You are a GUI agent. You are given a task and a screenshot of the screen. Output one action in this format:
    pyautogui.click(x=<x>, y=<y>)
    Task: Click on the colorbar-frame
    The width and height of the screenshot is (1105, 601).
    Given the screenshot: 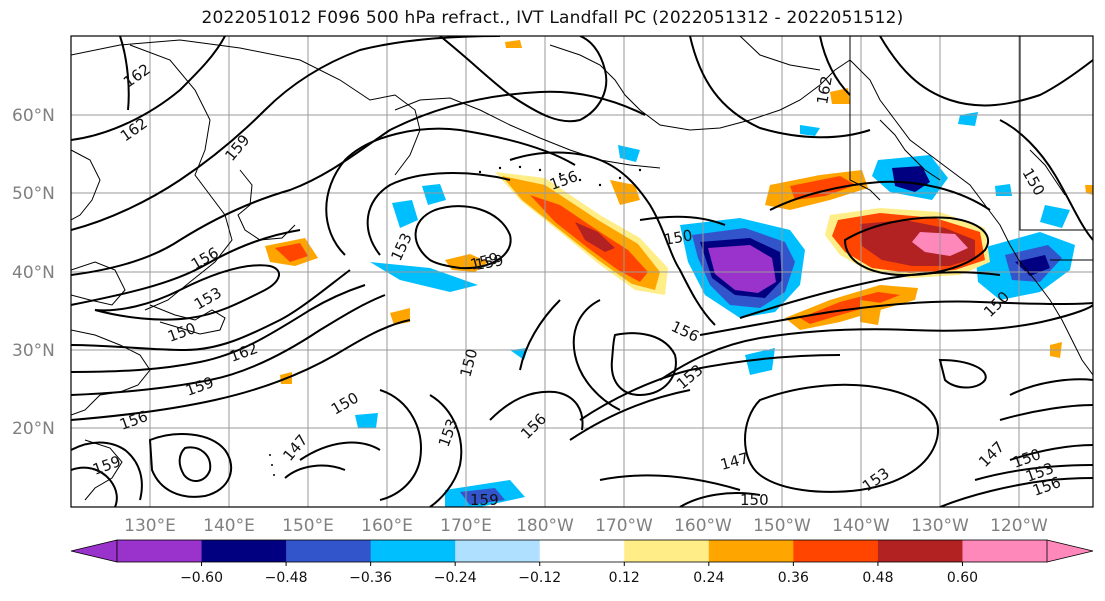 What is the action you would take?
    pyautogui.click(x=582, y=551)
    